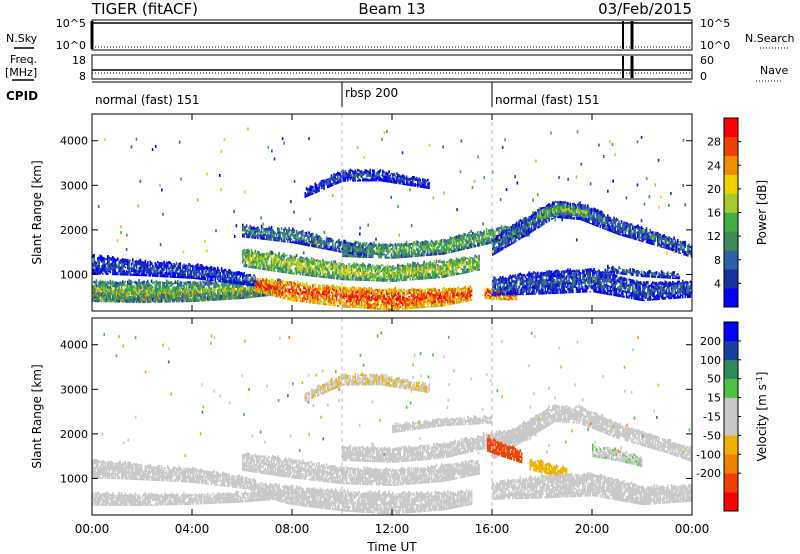  I want to click on beam-title: Beam 13, so click(391, 9).